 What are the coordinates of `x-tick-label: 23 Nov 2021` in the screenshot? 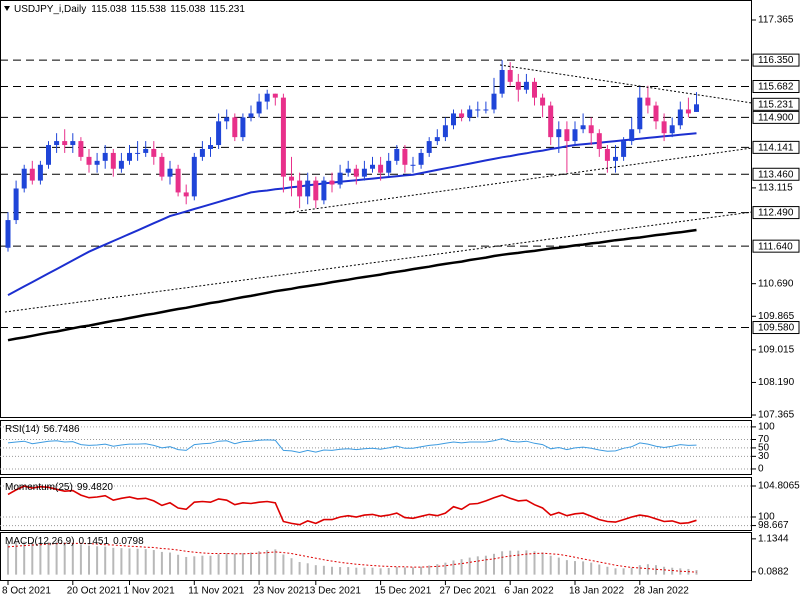 It's located at (281, 591).